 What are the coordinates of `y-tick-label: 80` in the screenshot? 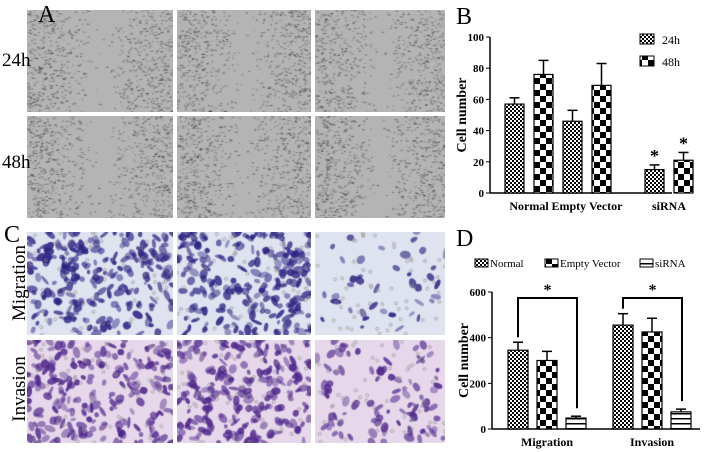 It's located at (479, 69).